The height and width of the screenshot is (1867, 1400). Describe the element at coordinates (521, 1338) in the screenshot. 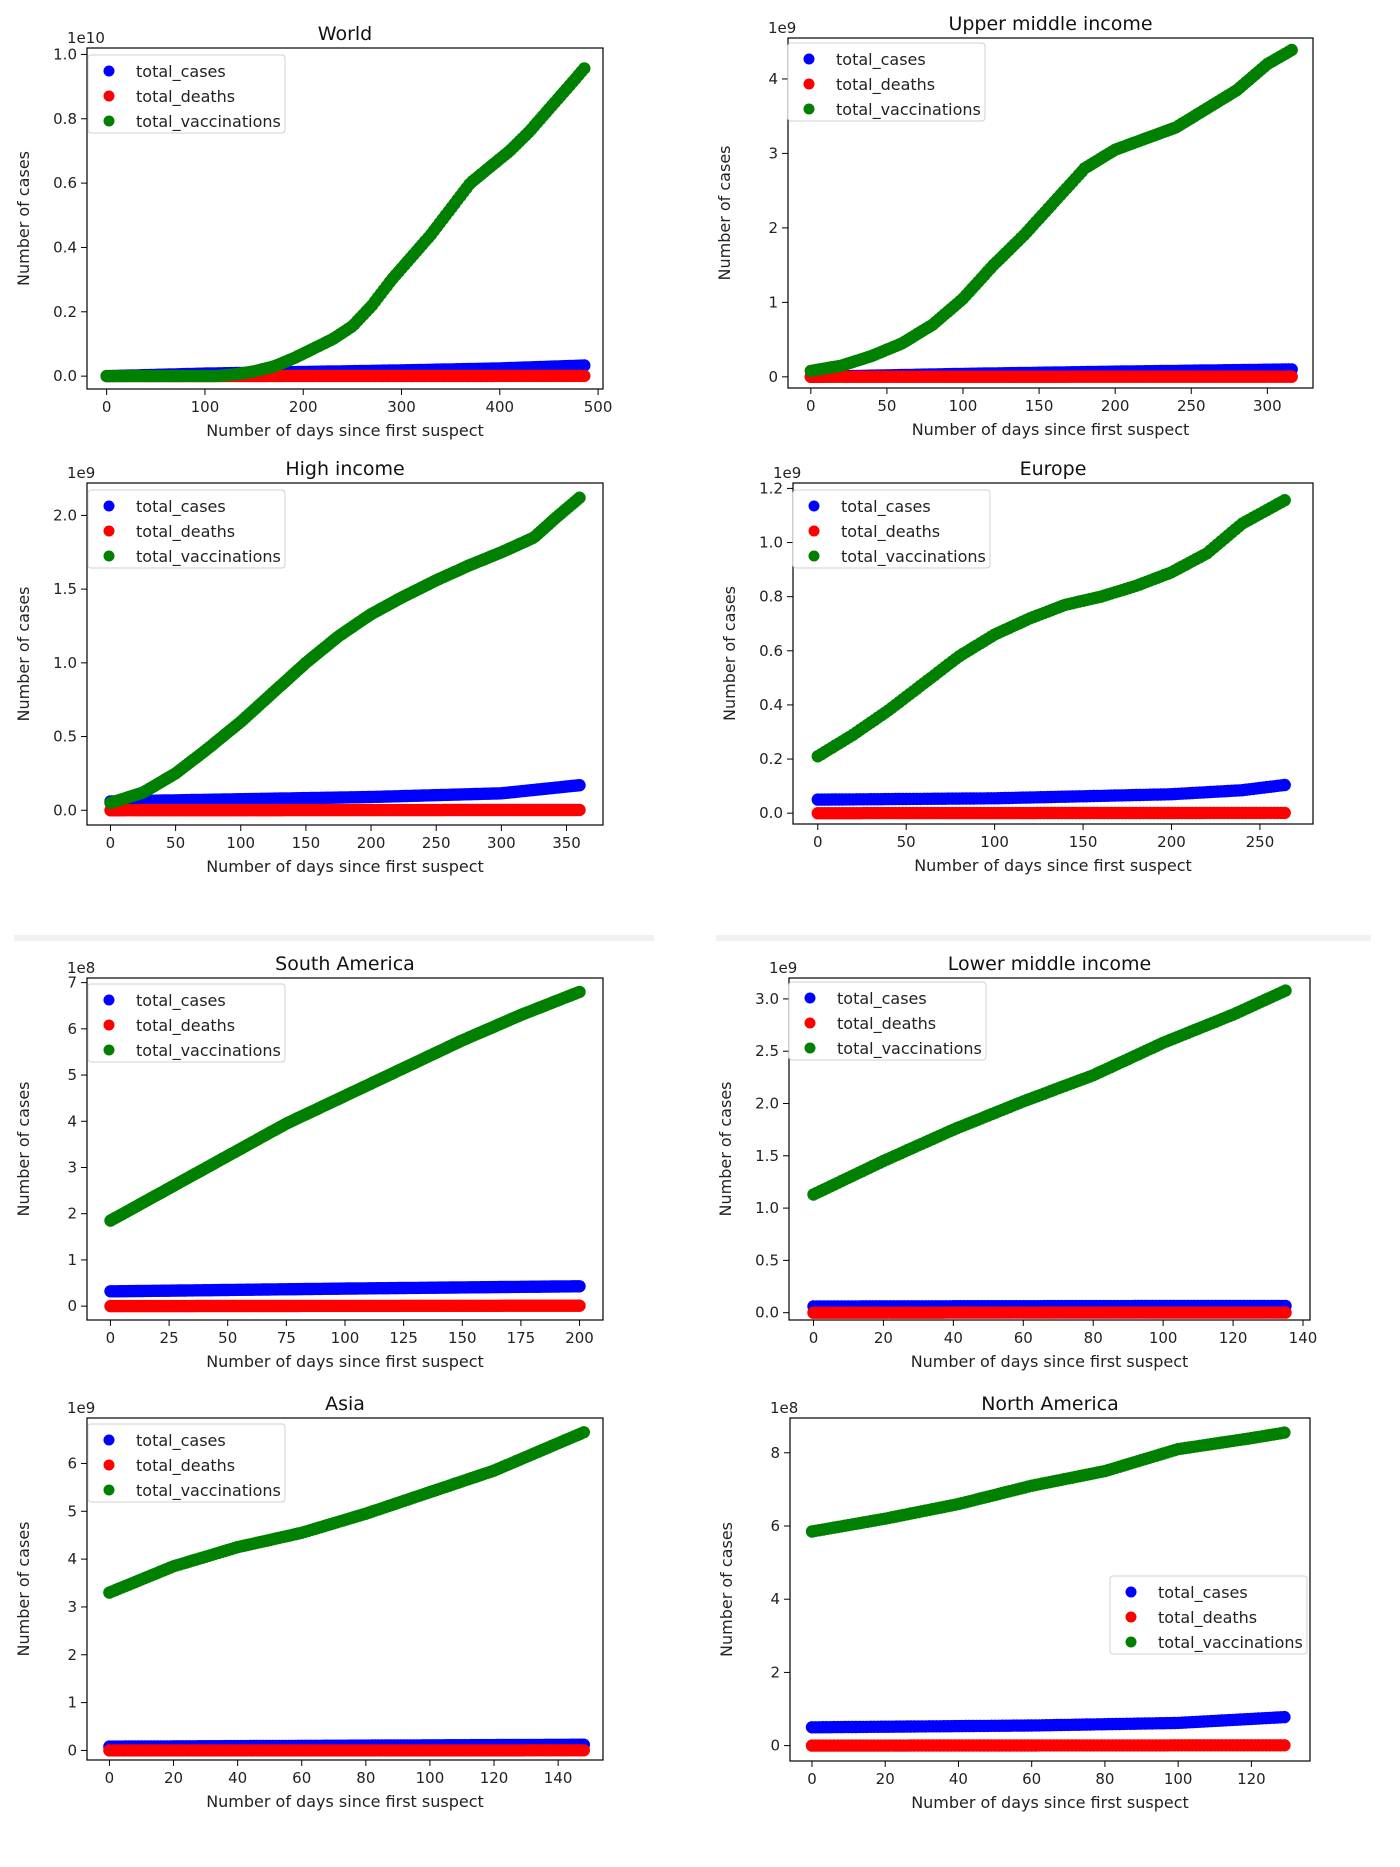

I see `x-tick-label: 175` at that location.